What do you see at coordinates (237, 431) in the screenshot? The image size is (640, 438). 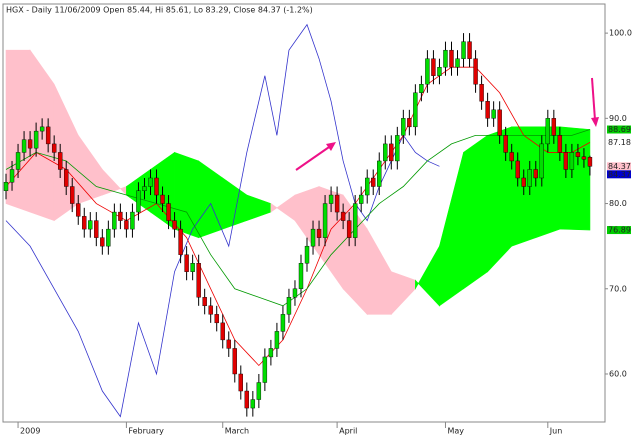 I see `x-tick-label: March` at bounding box center [237, 431].